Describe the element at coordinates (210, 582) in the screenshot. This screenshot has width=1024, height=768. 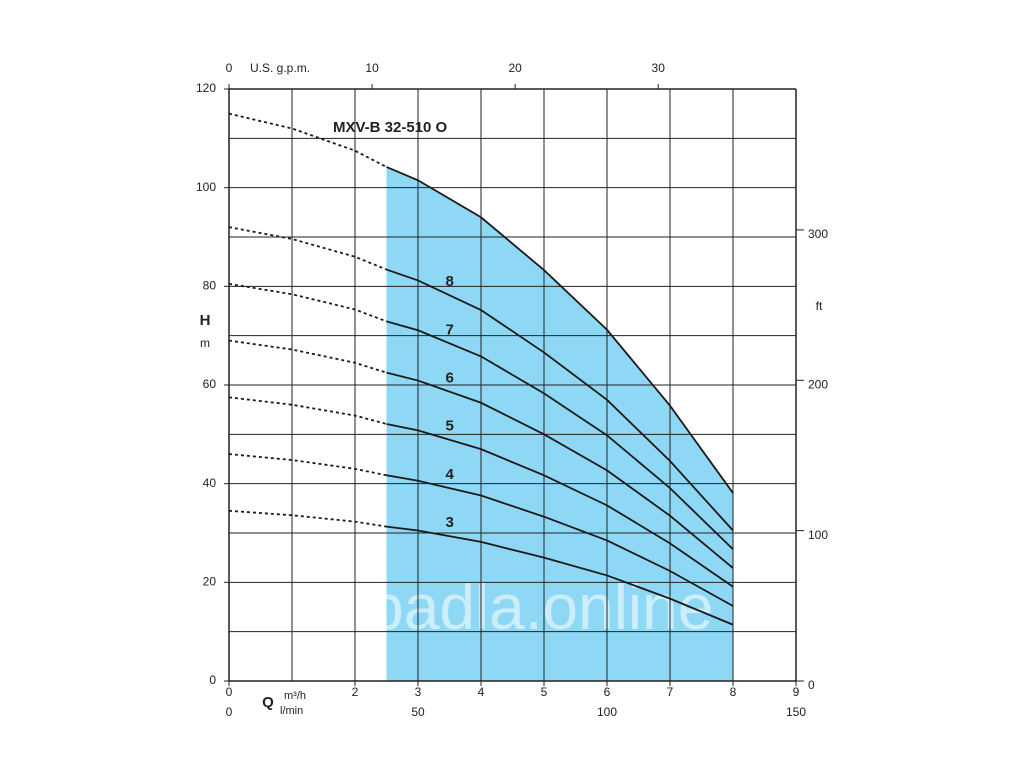
I see `y-tick-label: 20` at that location.